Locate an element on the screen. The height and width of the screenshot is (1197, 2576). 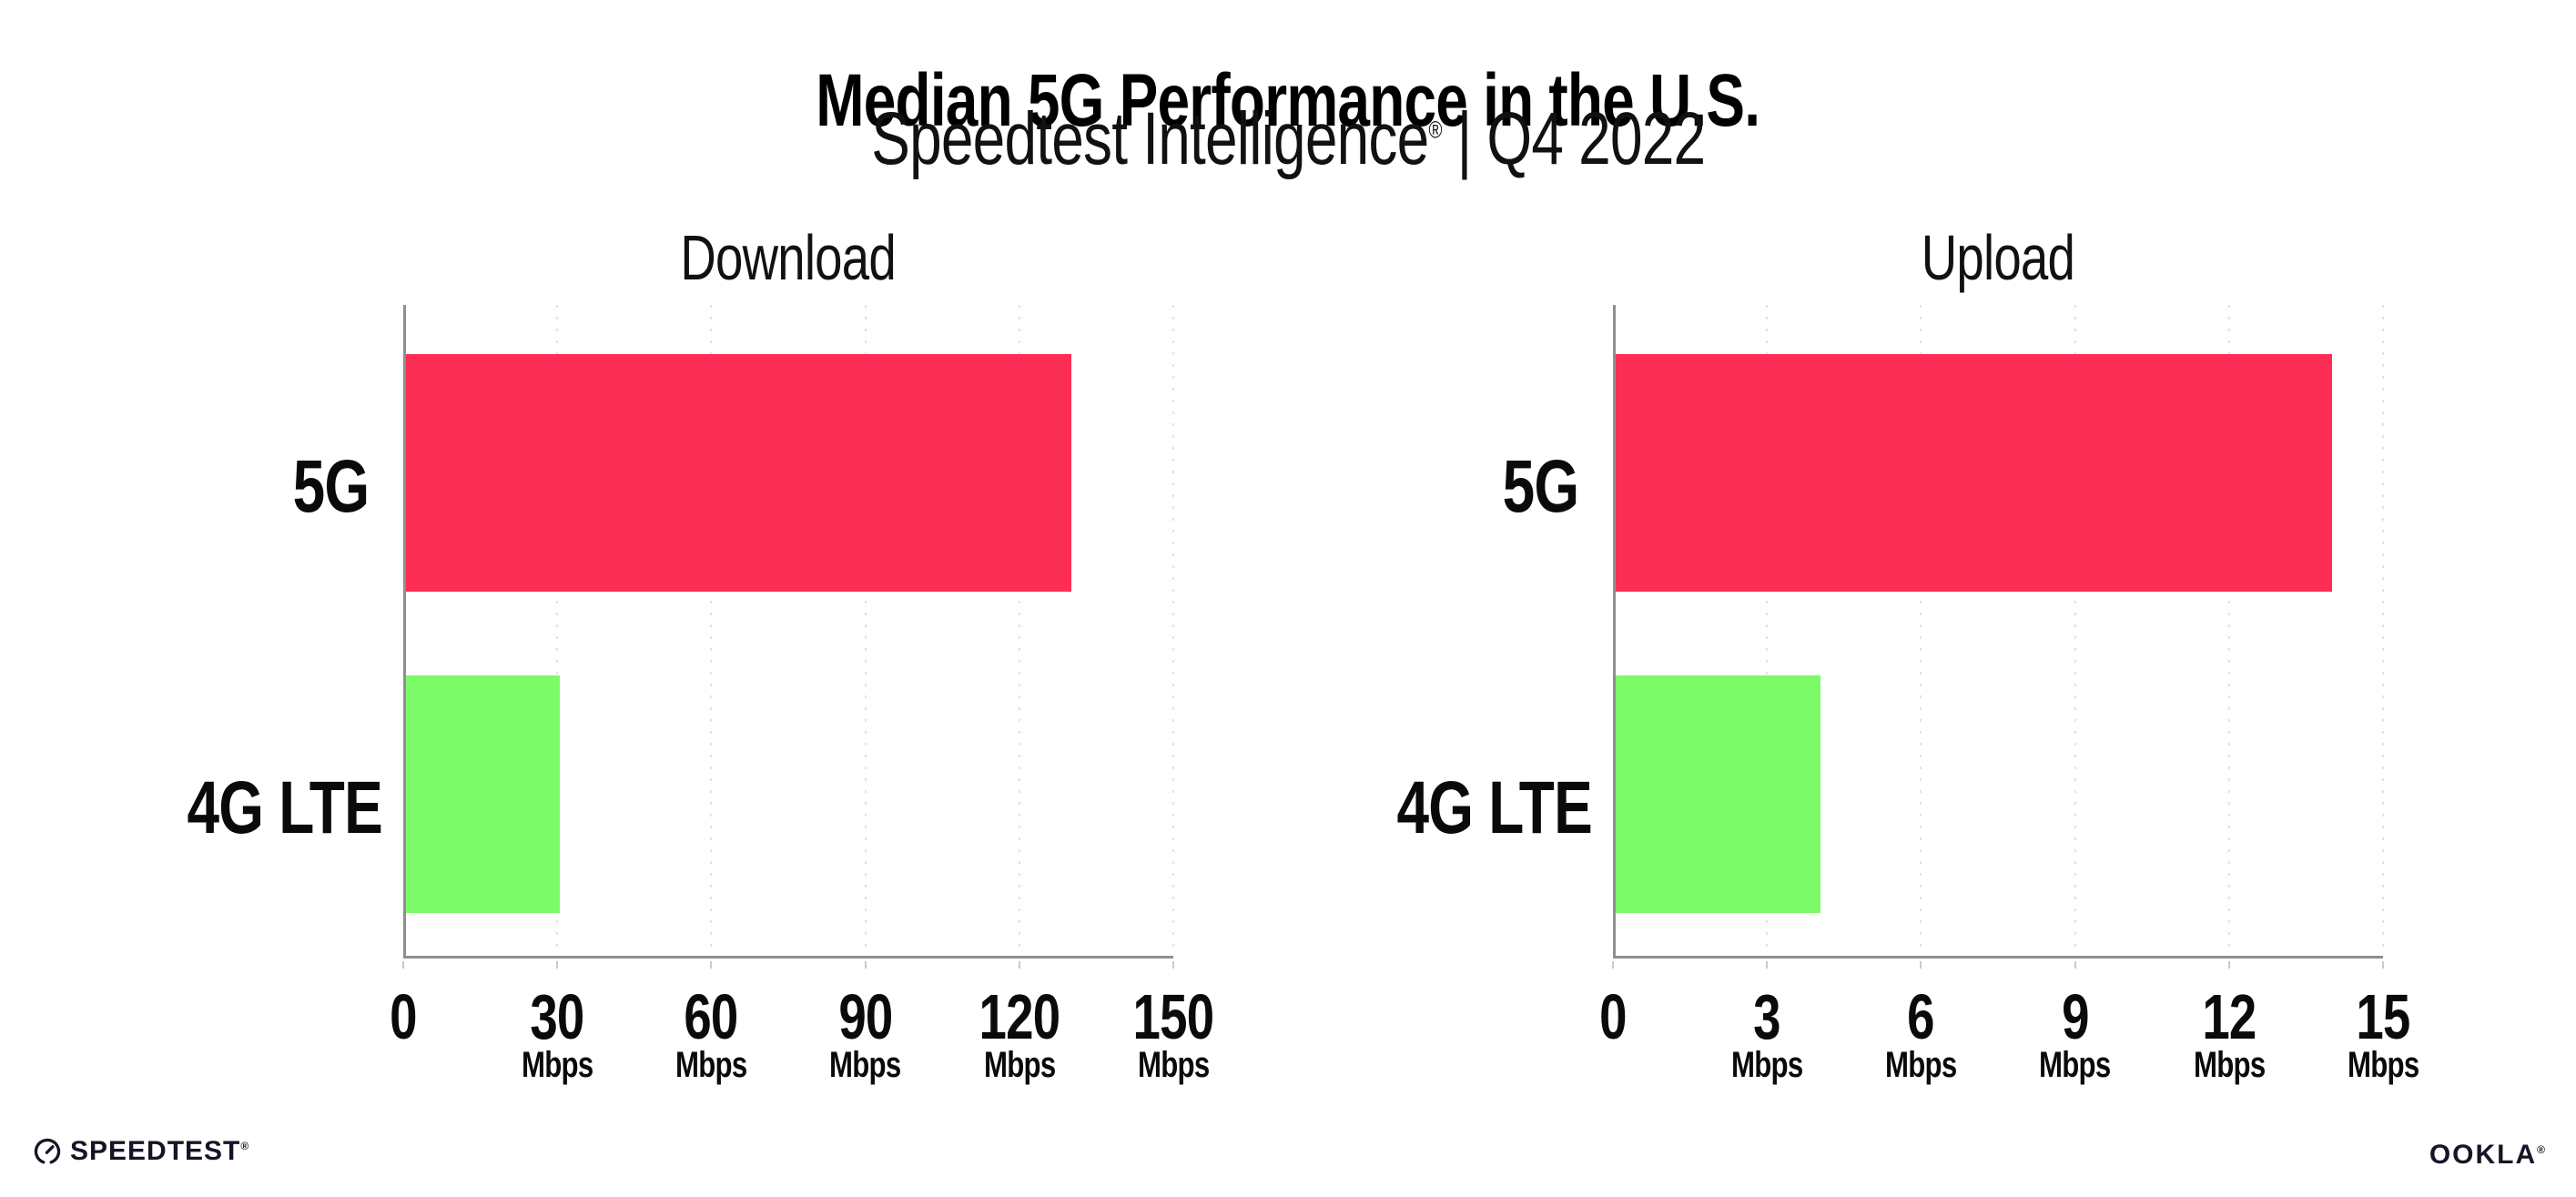
download-chart-title-text: Download is located at coordinates (788, 258).